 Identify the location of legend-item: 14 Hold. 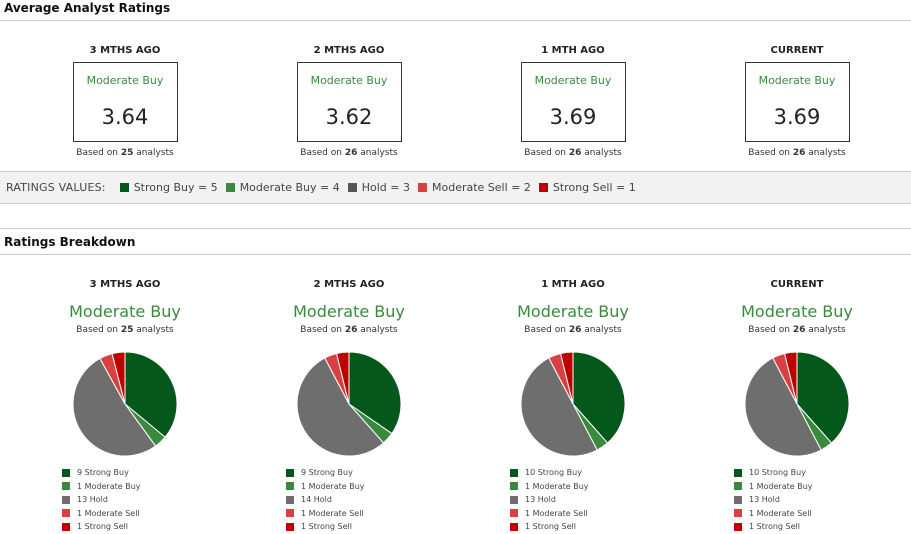
(325, 500).